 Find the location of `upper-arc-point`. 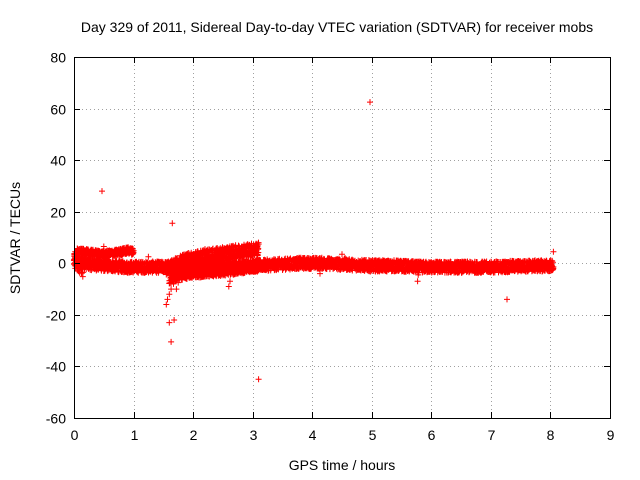

upper-arc-point is located at coordinates (133, 250).